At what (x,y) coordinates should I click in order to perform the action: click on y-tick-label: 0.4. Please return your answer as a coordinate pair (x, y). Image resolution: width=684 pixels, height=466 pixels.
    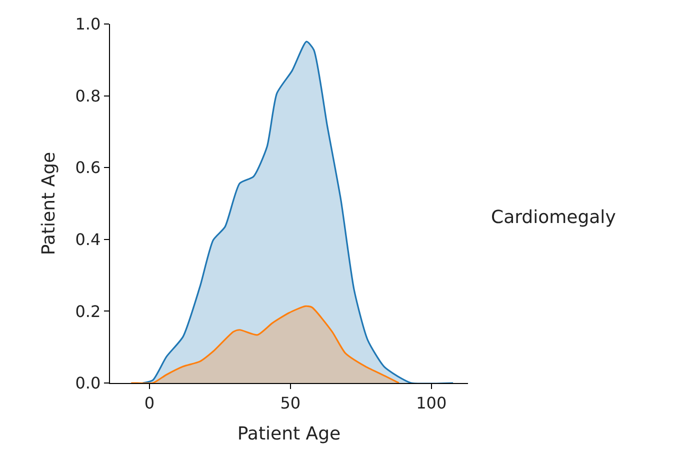
    Looking at the image, I should click on (88, 239).